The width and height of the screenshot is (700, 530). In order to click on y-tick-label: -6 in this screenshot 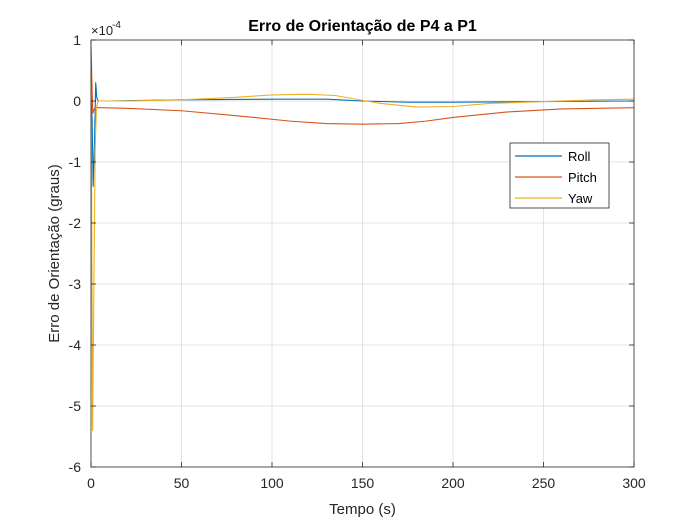, I will do `click(75, 467)`.